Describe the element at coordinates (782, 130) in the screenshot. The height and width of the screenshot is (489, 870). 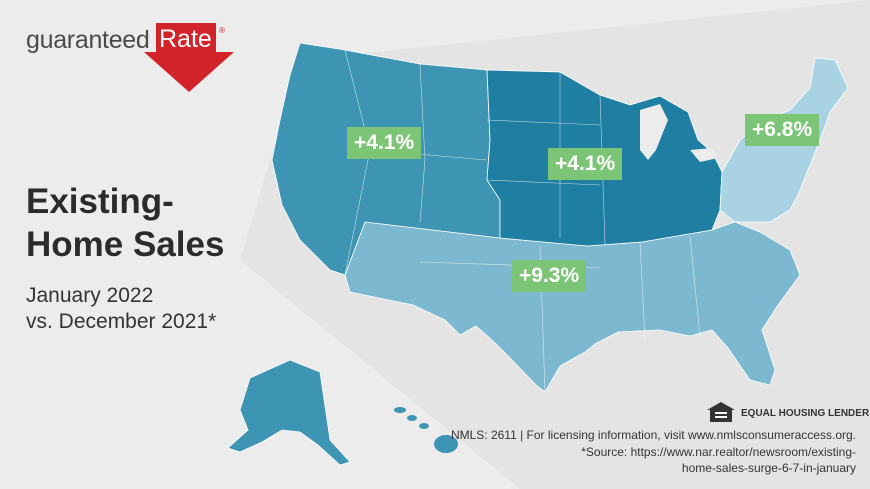
I see `badge-northeast: +6.8%` at that location.